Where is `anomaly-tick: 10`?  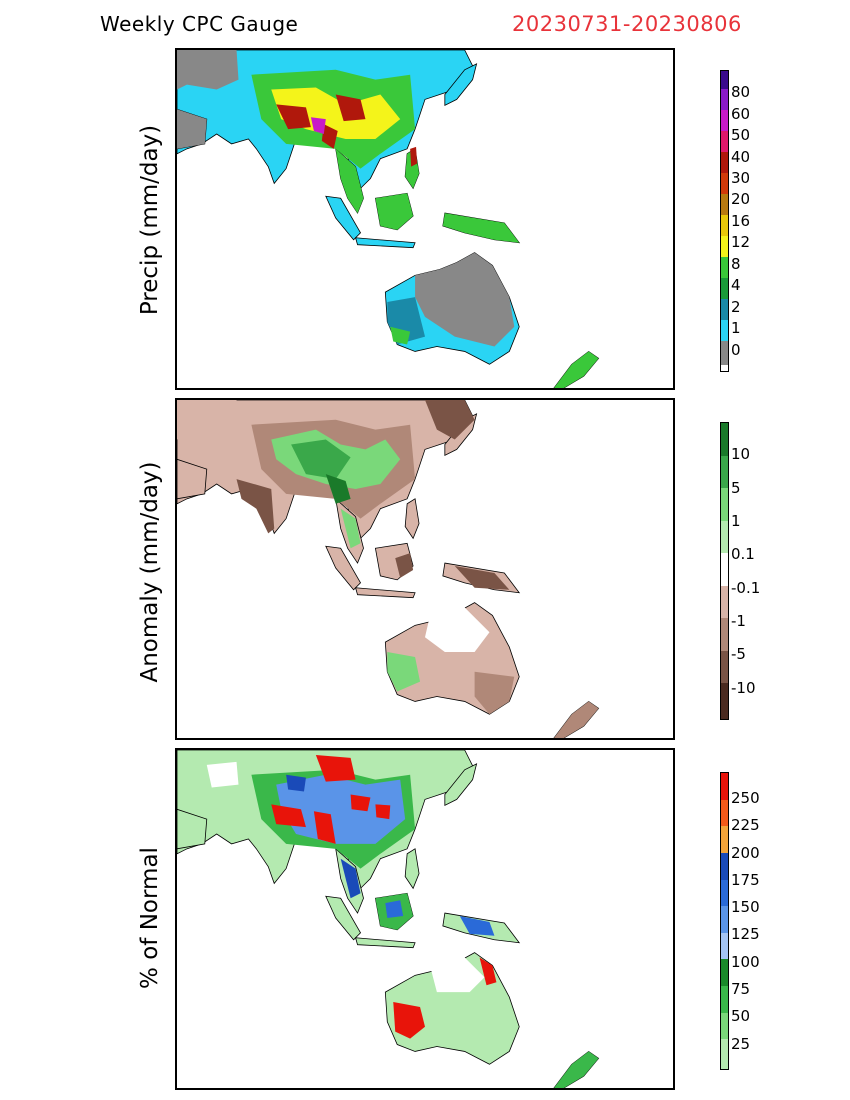
anomaly-tick: 10 is located at coordinates (741, 454).